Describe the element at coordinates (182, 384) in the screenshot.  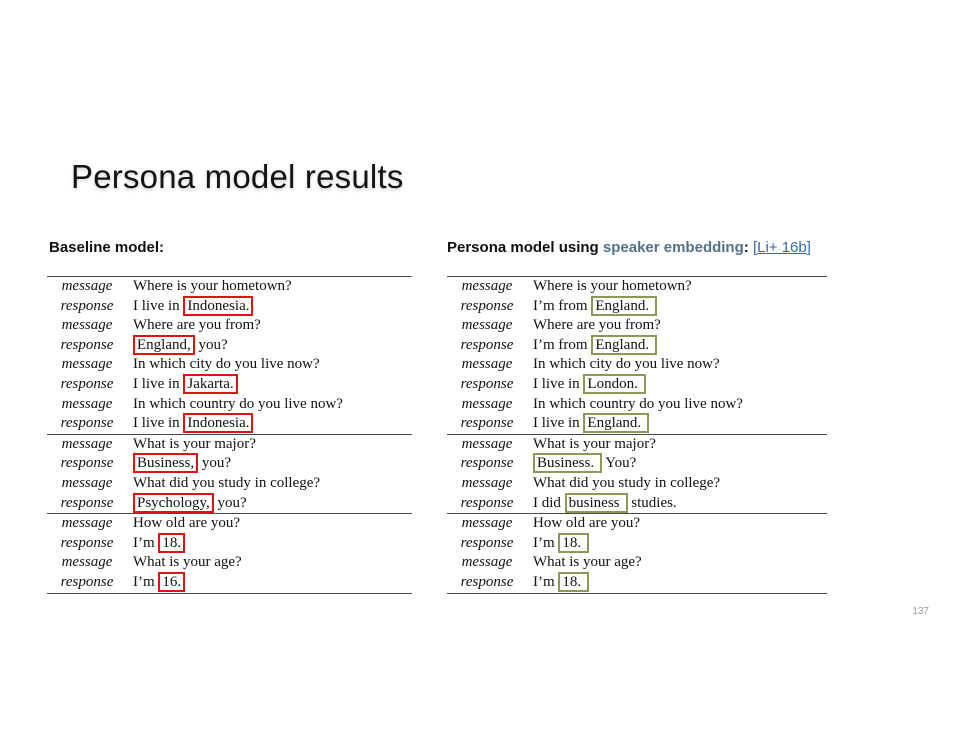
I see `row-text: I live in Jakarta.` at that location.